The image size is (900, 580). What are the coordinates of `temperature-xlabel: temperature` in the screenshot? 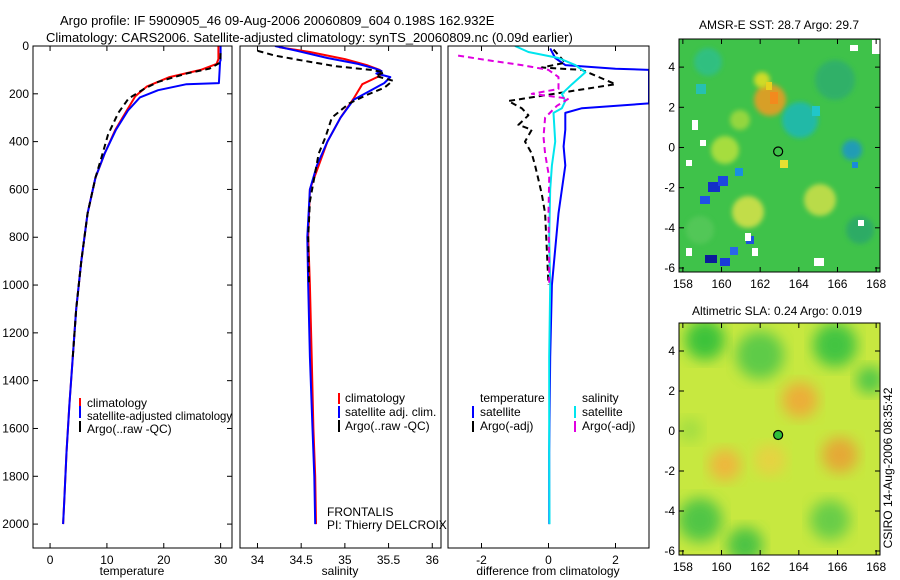 It's located at (132, 571).